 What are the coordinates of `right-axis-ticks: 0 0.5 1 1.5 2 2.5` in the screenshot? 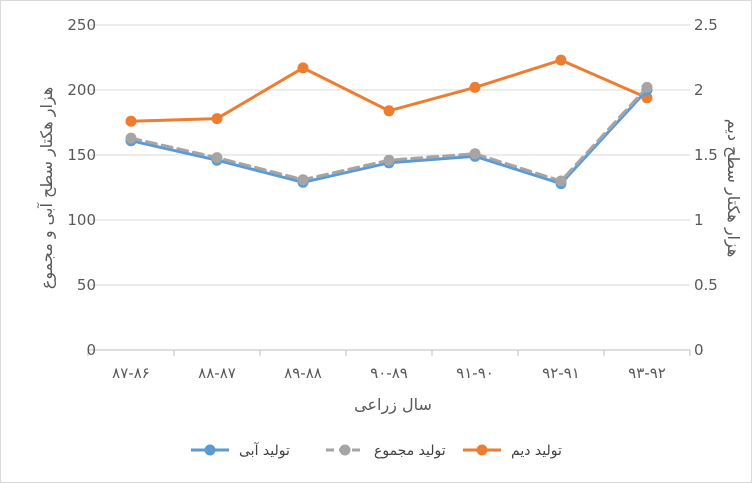 It's located at (706, 187).